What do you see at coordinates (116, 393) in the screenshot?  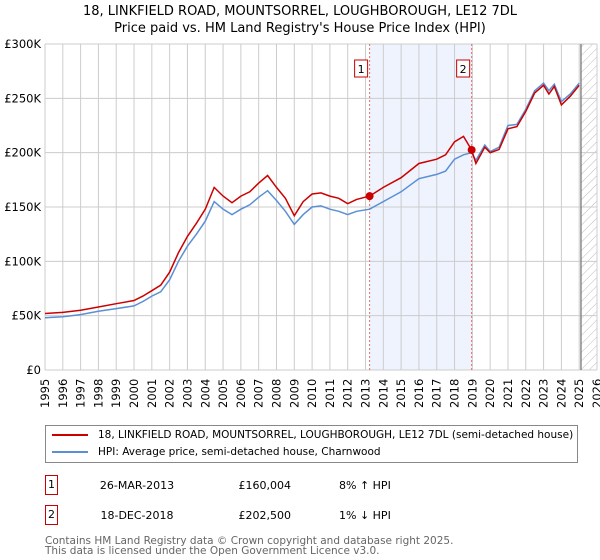 I see `x-tick-label: 1999` at bounding box center [116, 393].